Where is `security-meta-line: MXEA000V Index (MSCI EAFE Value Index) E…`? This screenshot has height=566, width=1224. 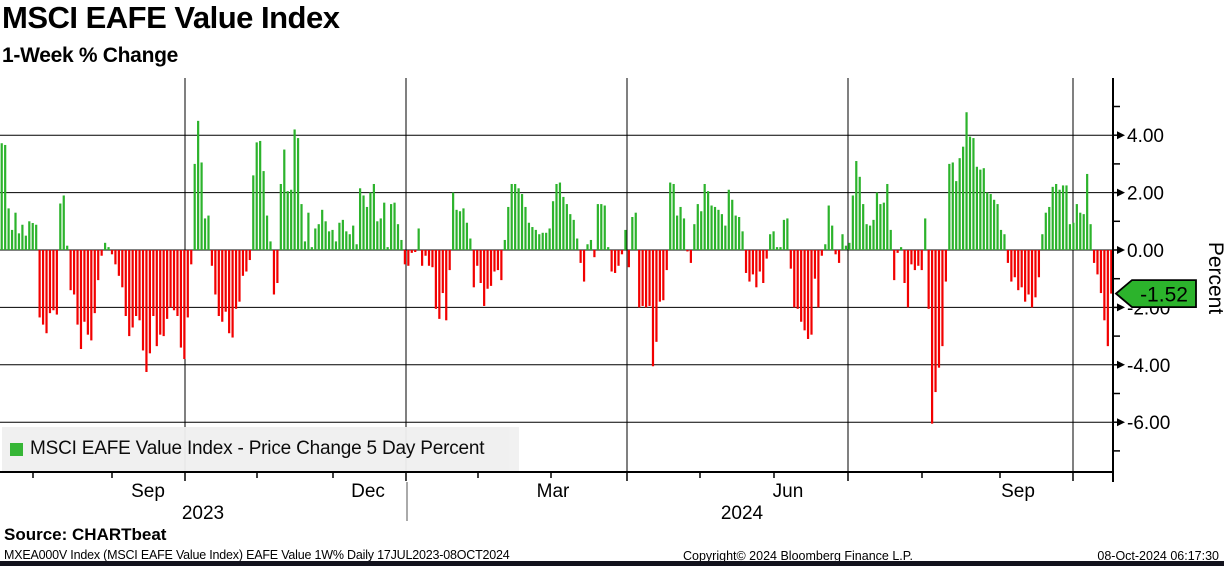
security-meta-line: MXEA000V Index (MSCI EAFE Value Index) E… is located at coordinates (257, 555).